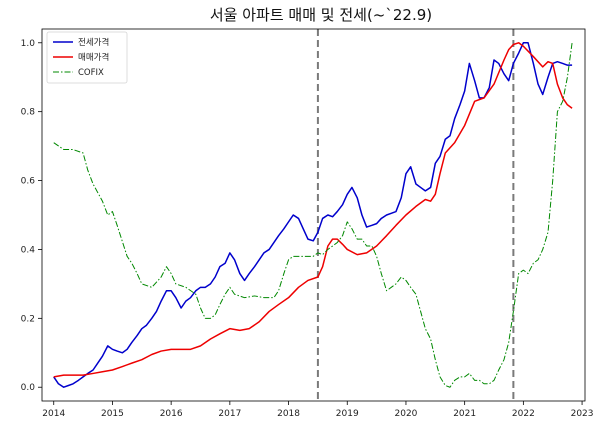 The image size is (600, 430). I want to click on x-tick-label: 2019, so click(347, 414).